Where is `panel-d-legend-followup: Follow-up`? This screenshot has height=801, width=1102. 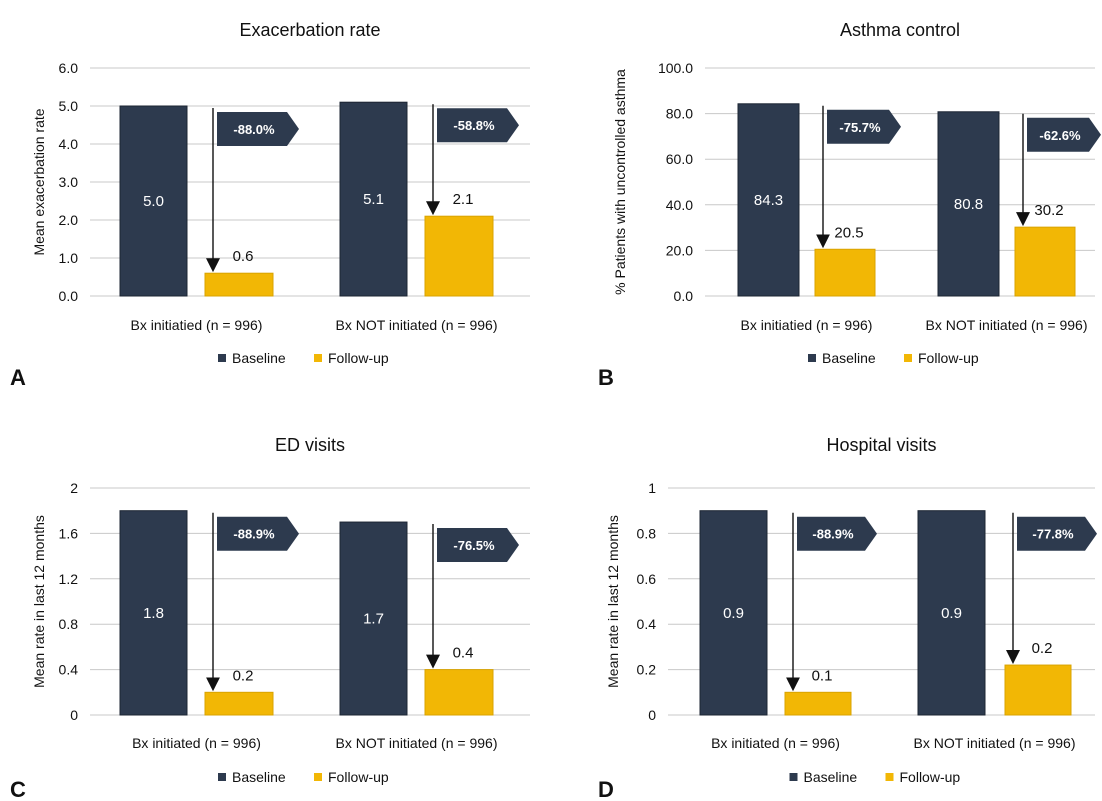
panel-d-legend-followup: Follow-up is located at coordinates (930, 777).